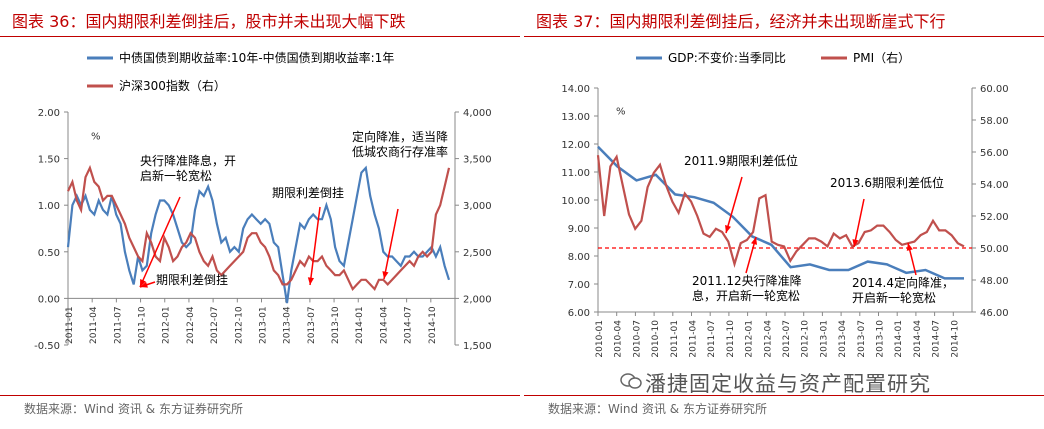 This screenshot has width=1044, height=429. I want to click on right-y2-tick-label: 48.00, so click(994, 281).